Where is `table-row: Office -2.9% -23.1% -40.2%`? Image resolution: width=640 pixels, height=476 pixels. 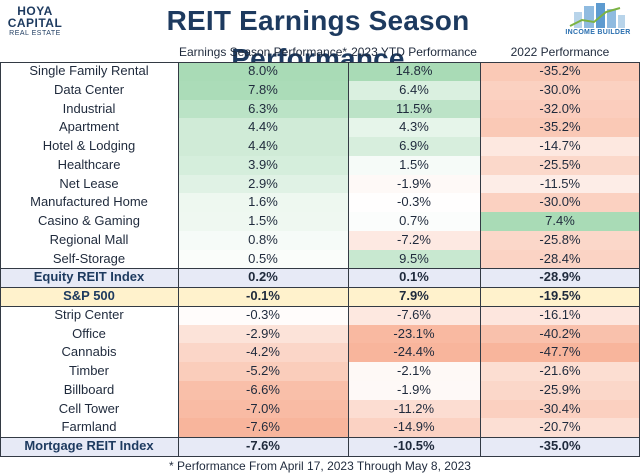
table-row: Office -2.9% -23.1% -40.2% is located at coordinates (320, 334).